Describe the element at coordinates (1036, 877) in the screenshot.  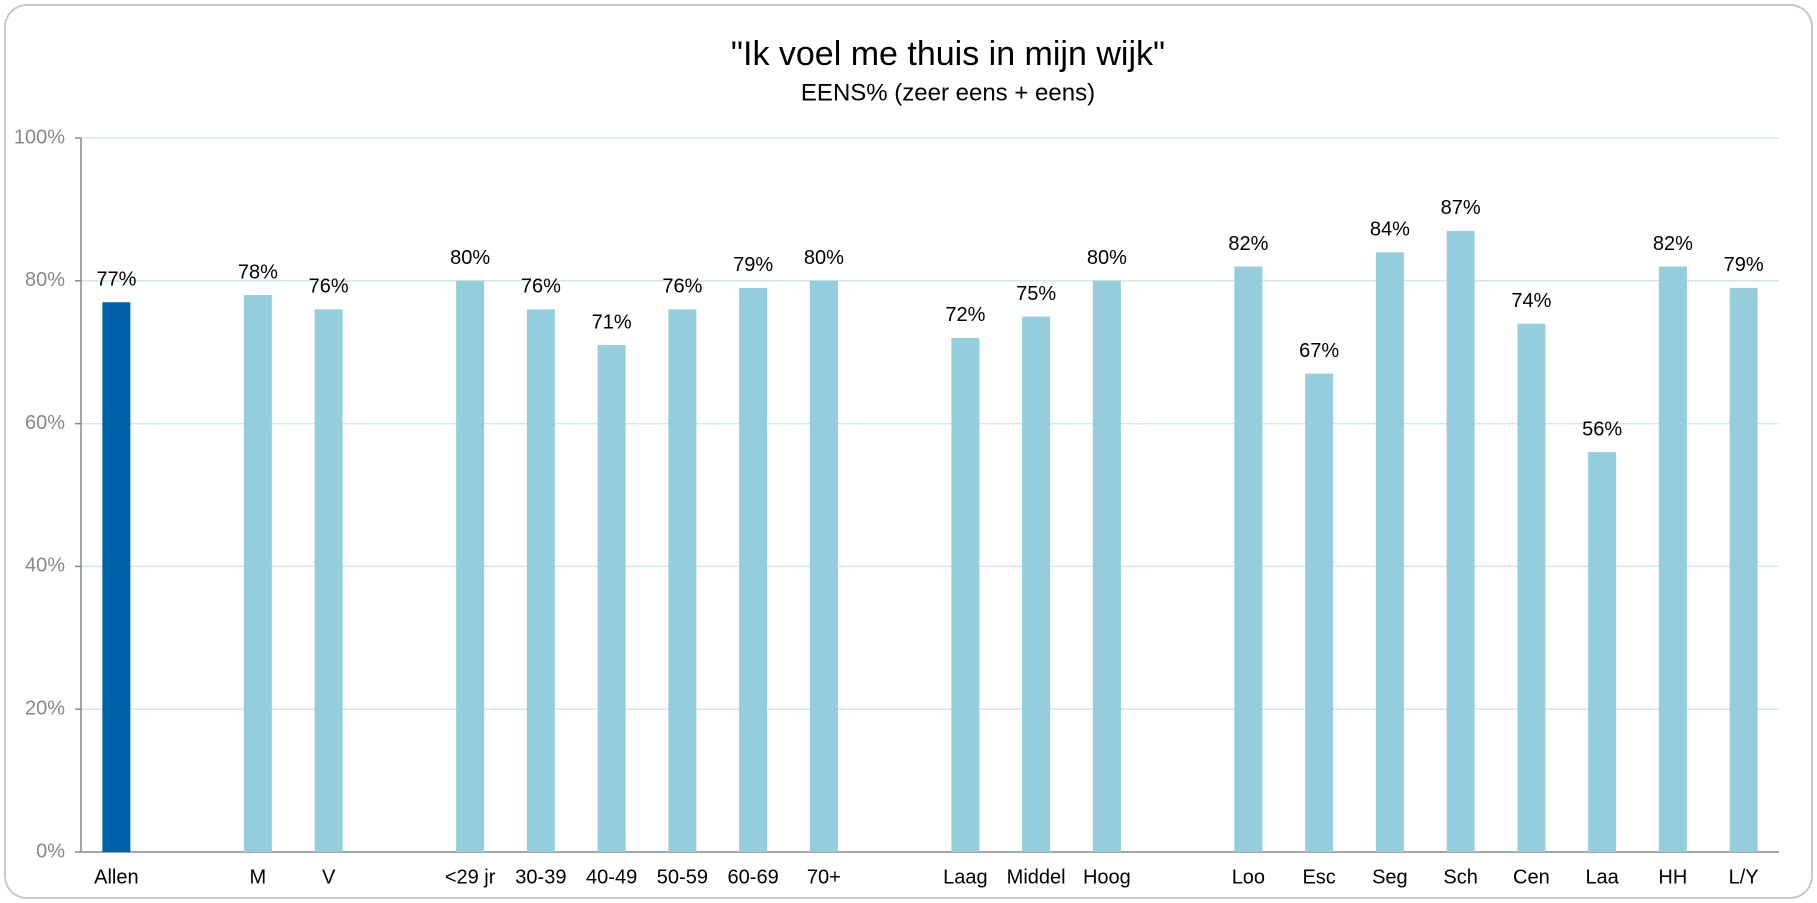
I see `x-tick-label: Middel` at that location.